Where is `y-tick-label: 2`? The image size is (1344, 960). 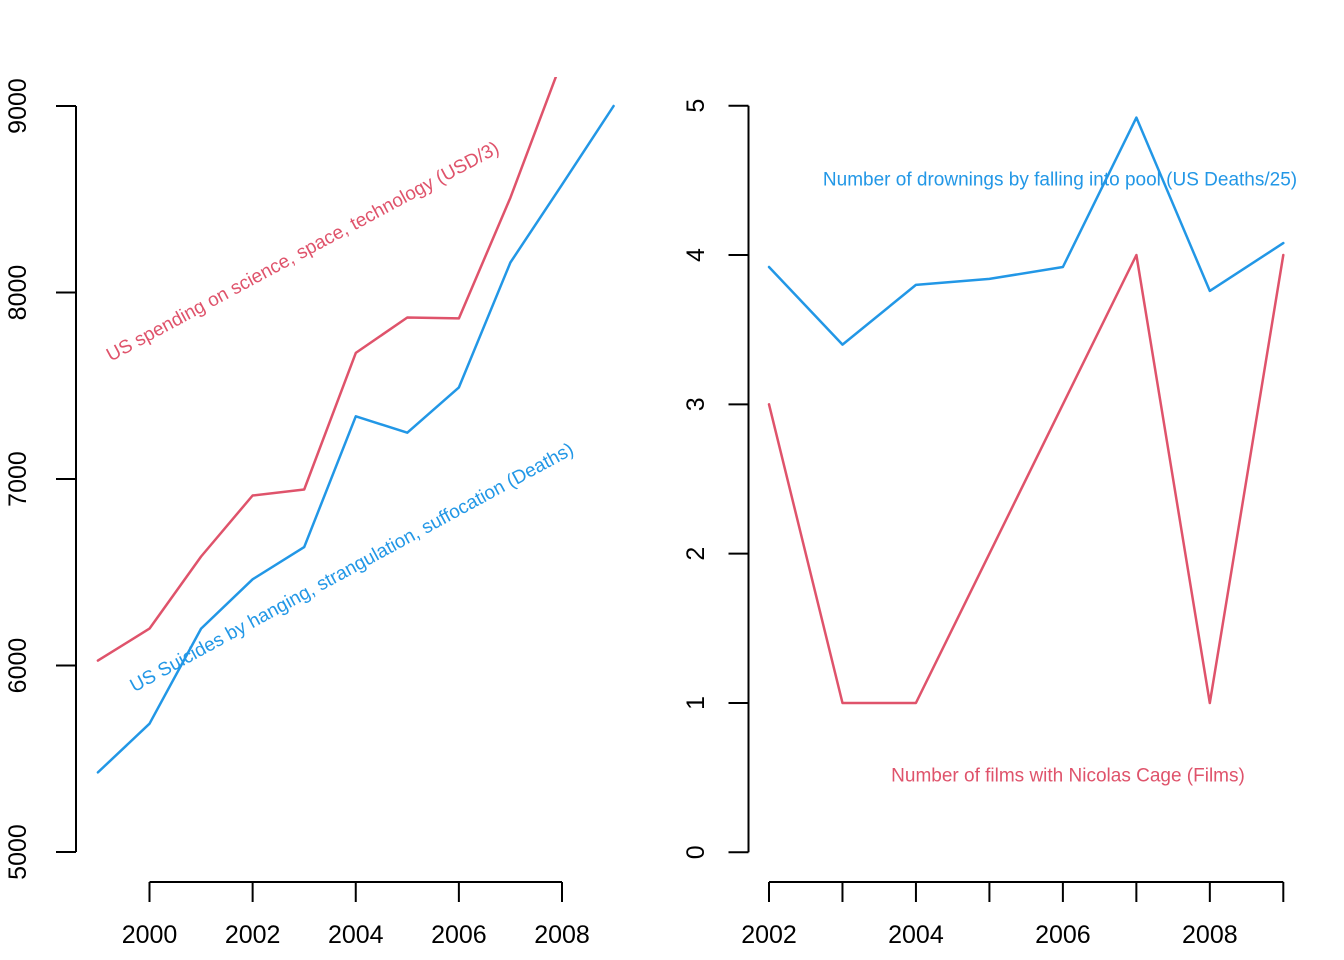
y-tick-label: 2 is located at coordinates (696, 554).